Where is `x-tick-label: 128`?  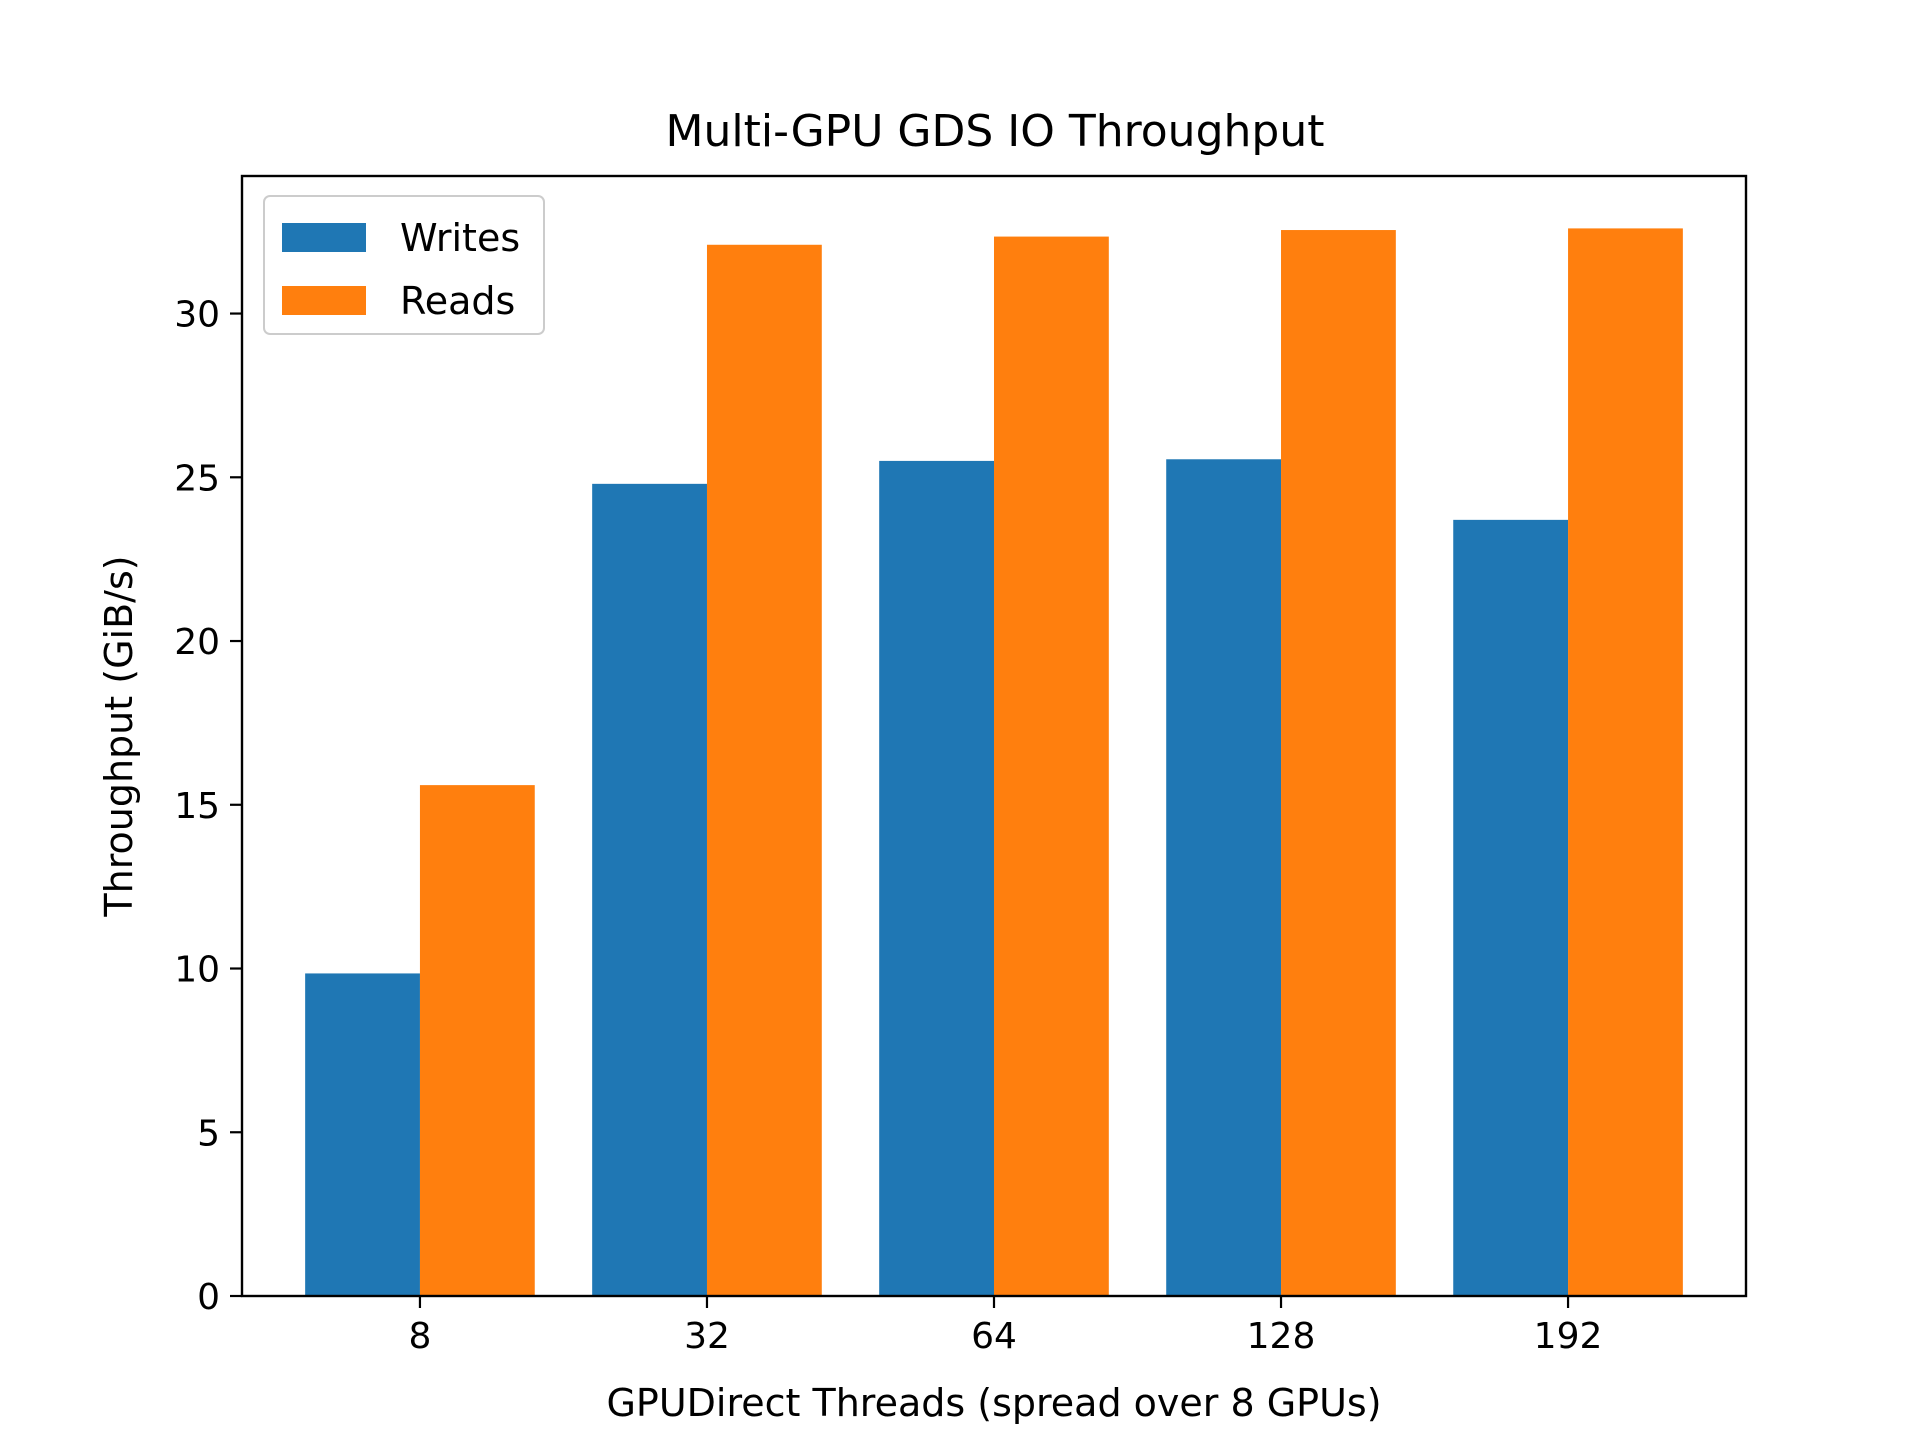 x-tick-label: 128 is located at coordinates (1281, 1336).